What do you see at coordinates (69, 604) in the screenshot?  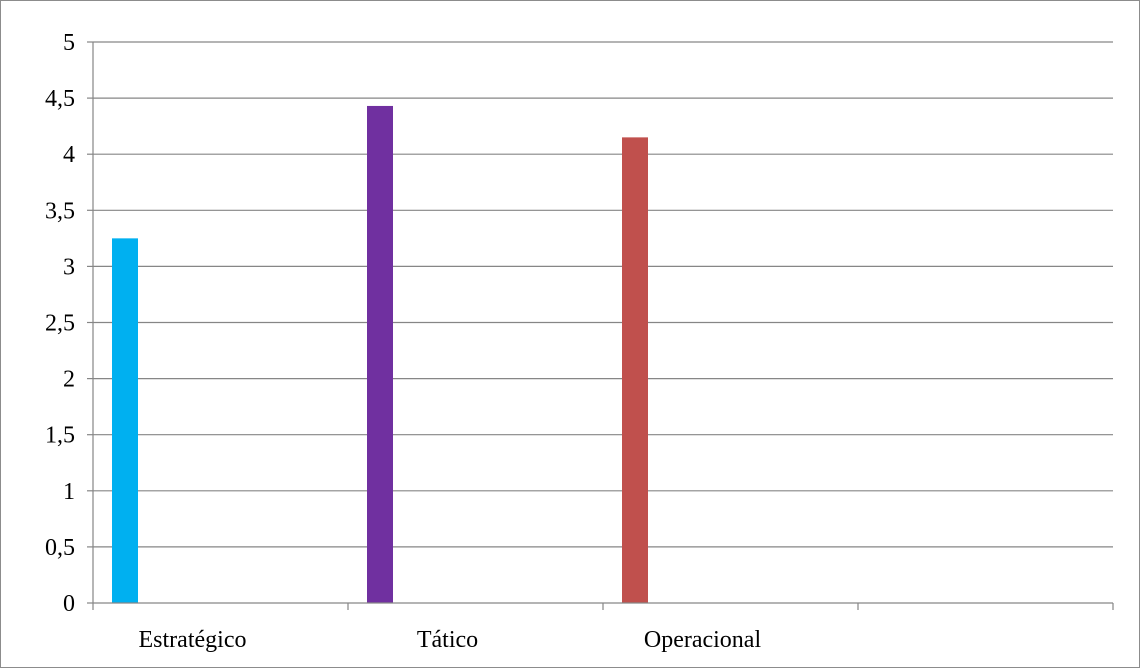 I see `y-tick-label: 0` at bounding box center [69, 604].